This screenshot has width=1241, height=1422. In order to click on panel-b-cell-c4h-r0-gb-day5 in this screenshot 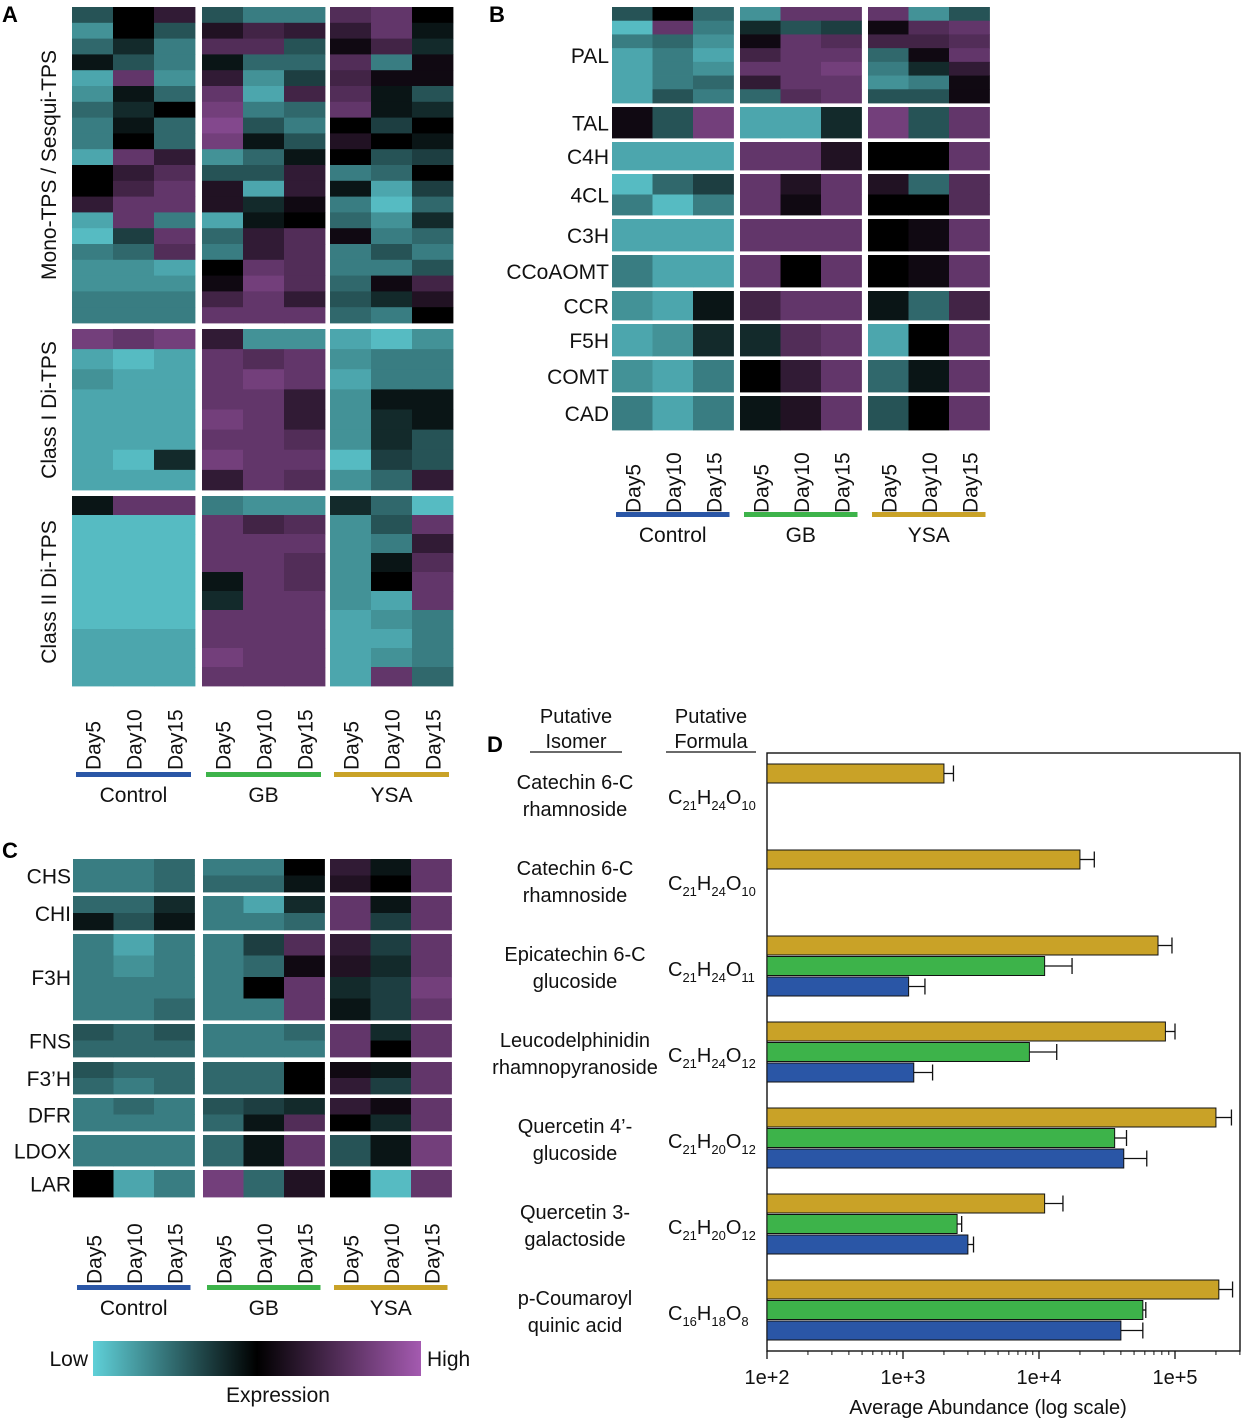, I will do `click(760, 156)`.